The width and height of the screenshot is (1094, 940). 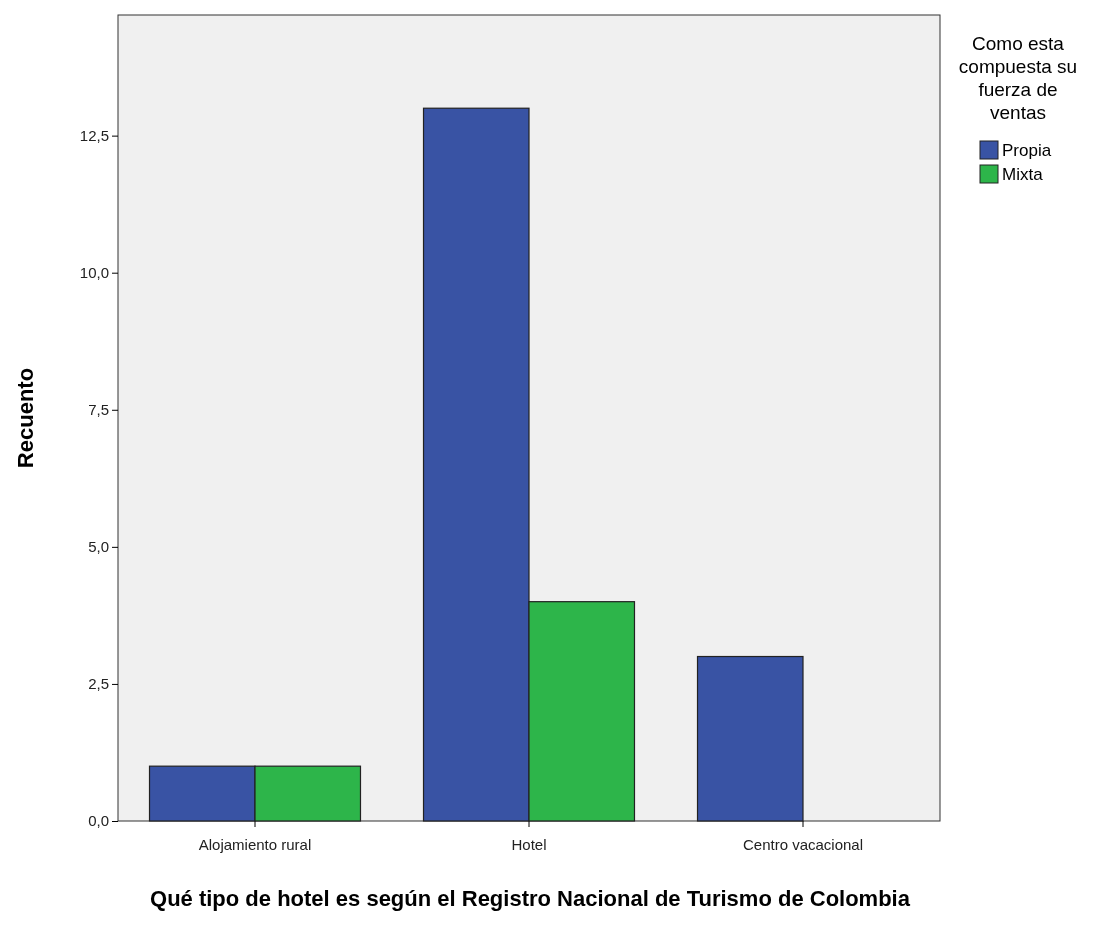 What do you see at coordinates (98, 547) in the screenshot?
I see `y-tick-label: 5,0` at bounding box center [98, 547].